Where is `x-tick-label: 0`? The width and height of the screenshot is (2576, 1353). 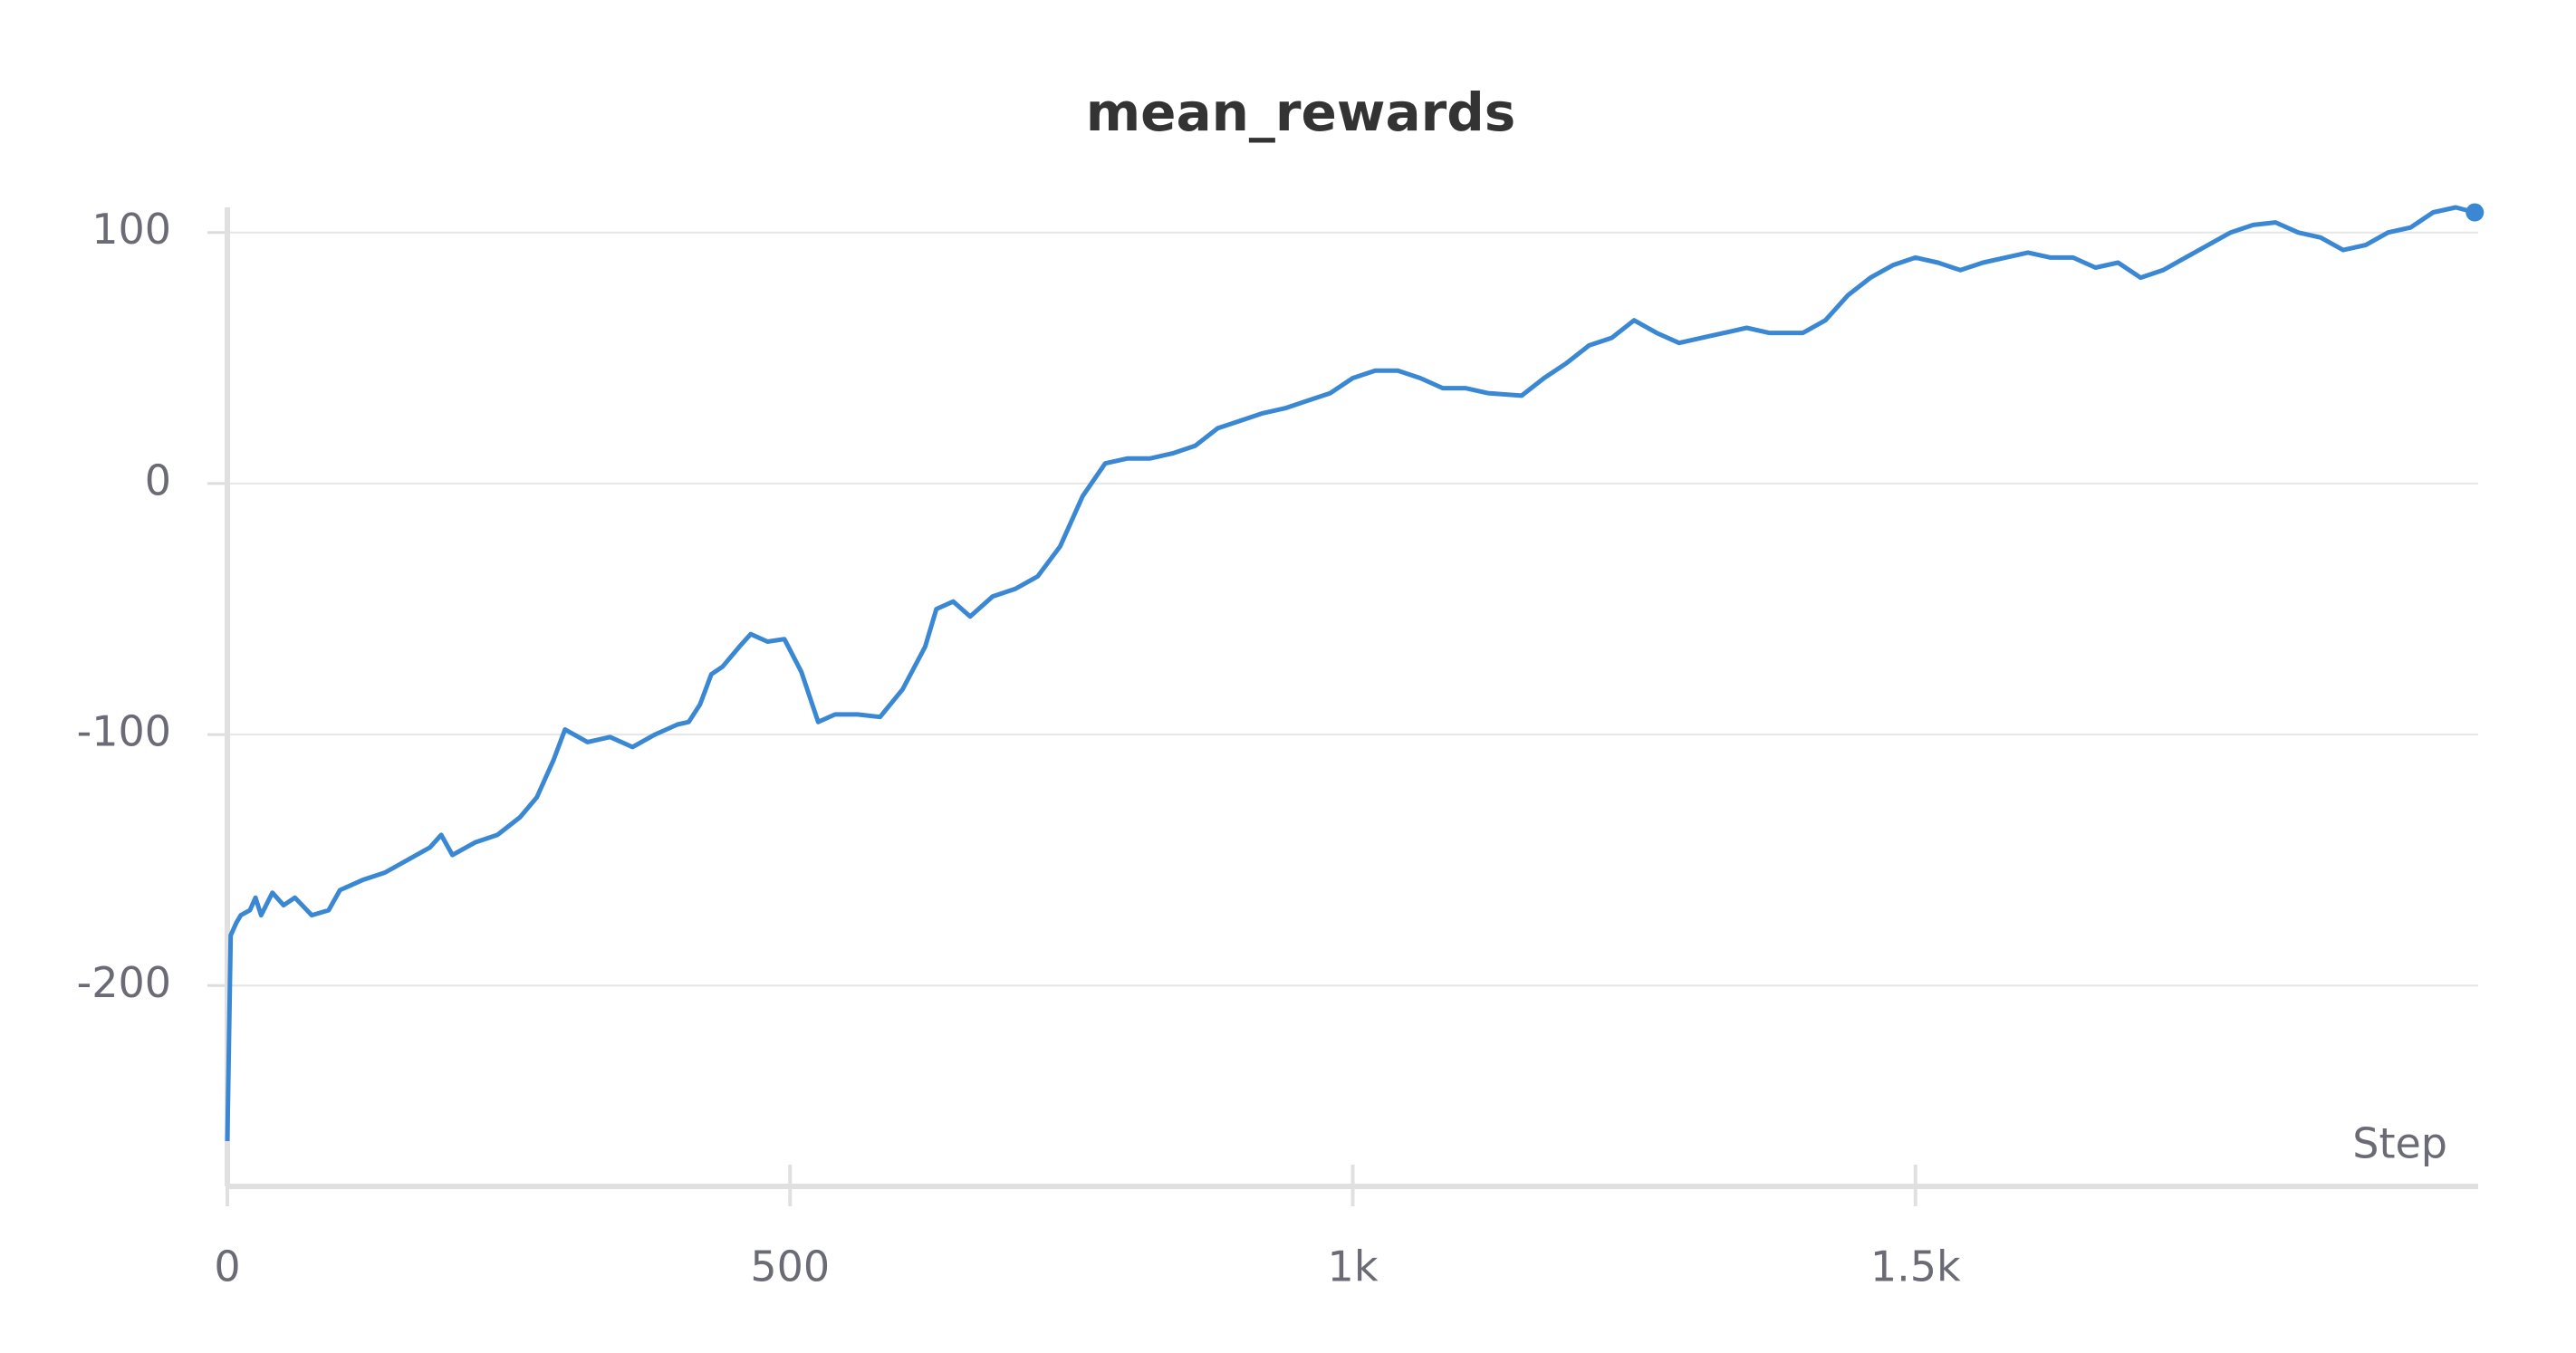 x-tick-label: 0 is located at coordinates (227, 1267).